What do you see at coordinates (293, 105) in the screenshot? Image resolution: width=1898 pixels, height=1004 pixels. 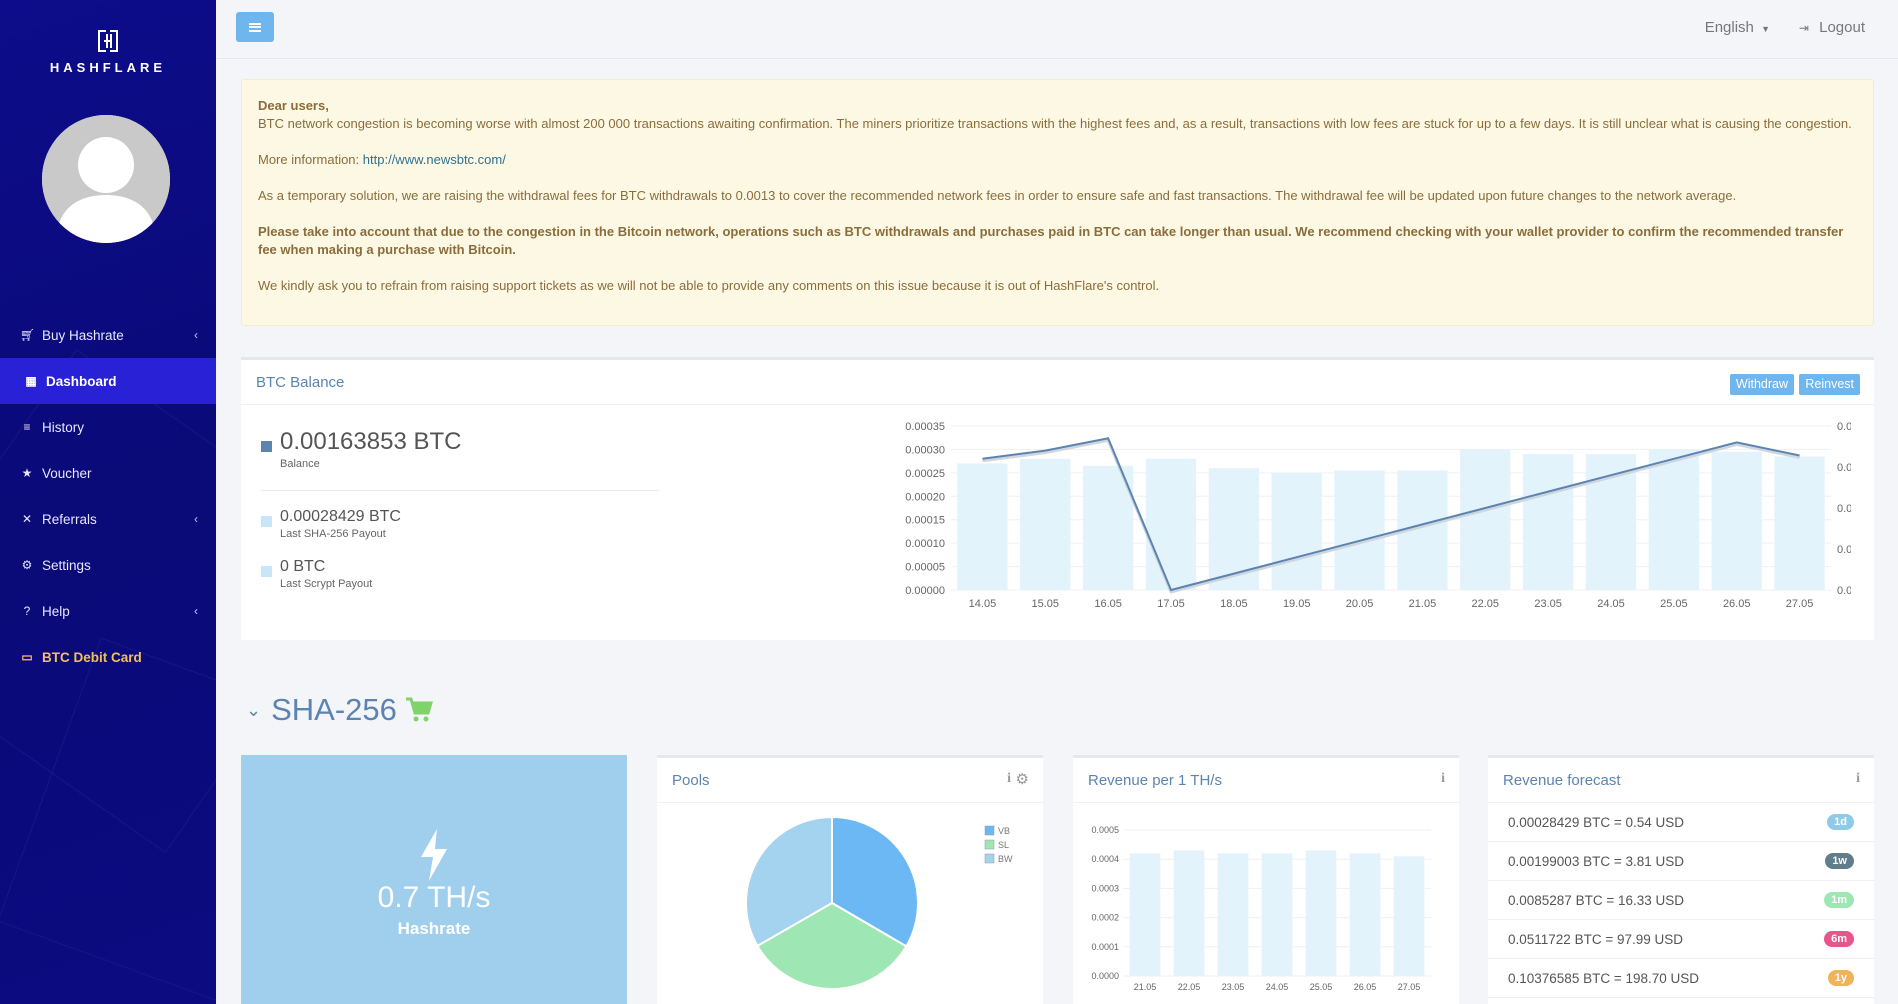 I see `alert-greeting: Dear users,` at bounding box center [293, 105].